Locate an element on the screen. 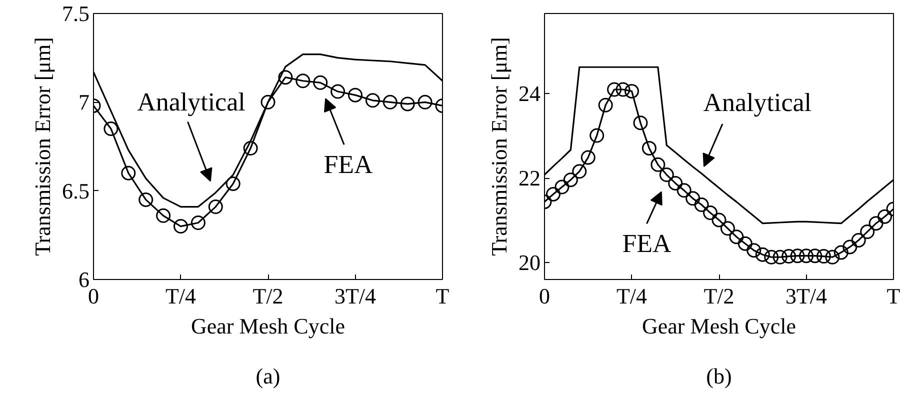 Image resolution: width=902 pixels, height=408 pixels. y-tick-label: 7 is located at coordinates (84, 102).